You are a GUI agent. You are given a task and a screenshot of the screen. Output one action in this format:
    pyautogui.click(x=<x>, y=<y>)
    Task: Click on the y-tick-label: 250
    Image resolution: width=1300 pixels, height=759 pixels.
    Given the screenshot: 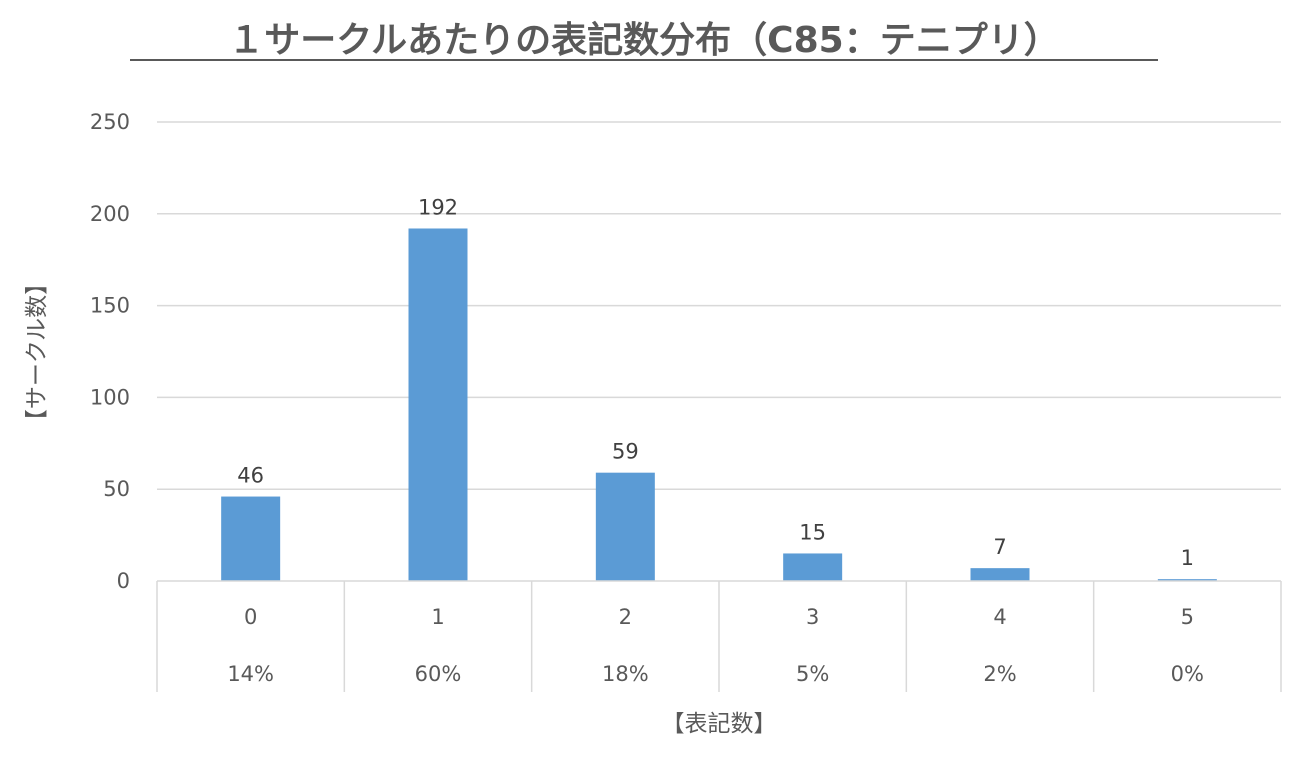 What is the action you would take?
    pyautogui.click(x=110, y=122)
    